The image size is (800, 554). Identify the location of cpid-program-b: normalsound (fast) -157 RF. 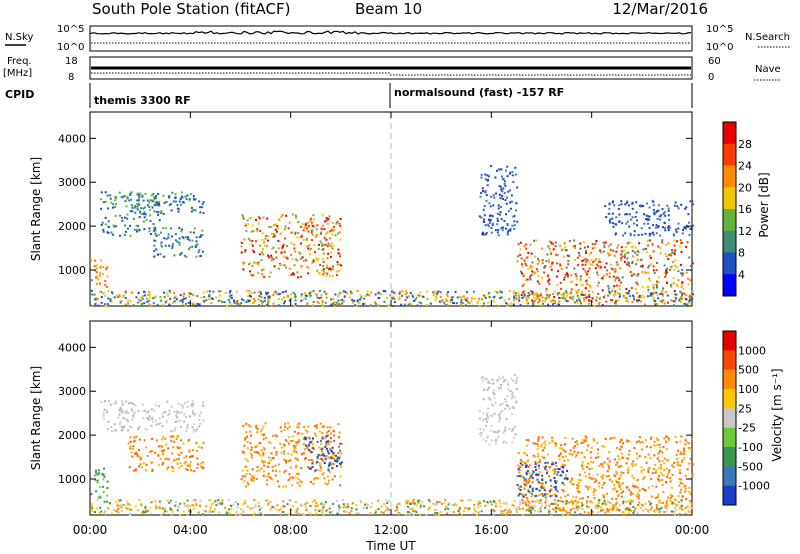
(479, 92).